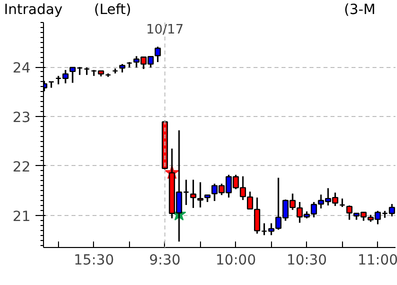 Image resolution: width=397 pixels, height=285 pixels. I want to click on ref-line-label: 10/17, so click(165, 30).